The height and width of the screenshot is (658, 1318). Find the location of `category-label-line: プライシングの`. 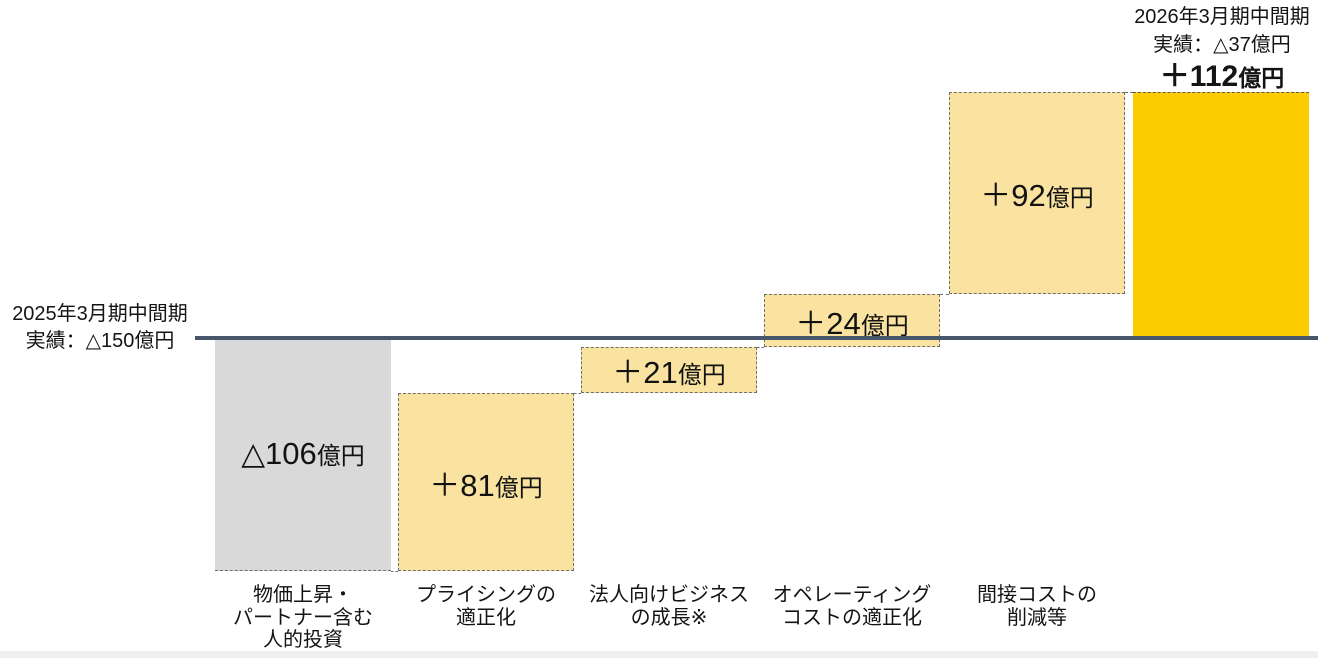

category-label-line: プライシングの is located at coordinates (486, 595).